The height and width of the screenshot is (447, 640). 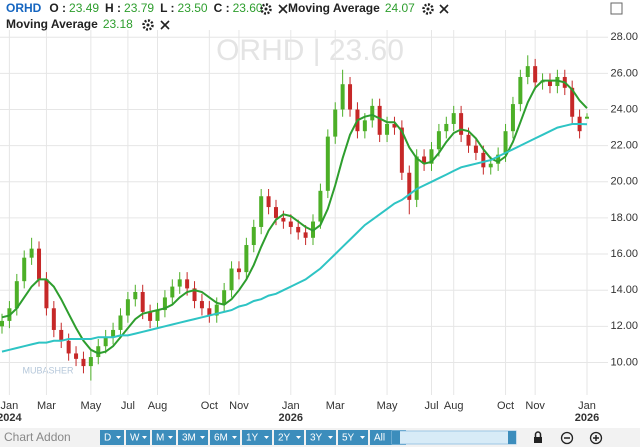 I want to click on x-year-label: 2026, so click(x=291, y=418).